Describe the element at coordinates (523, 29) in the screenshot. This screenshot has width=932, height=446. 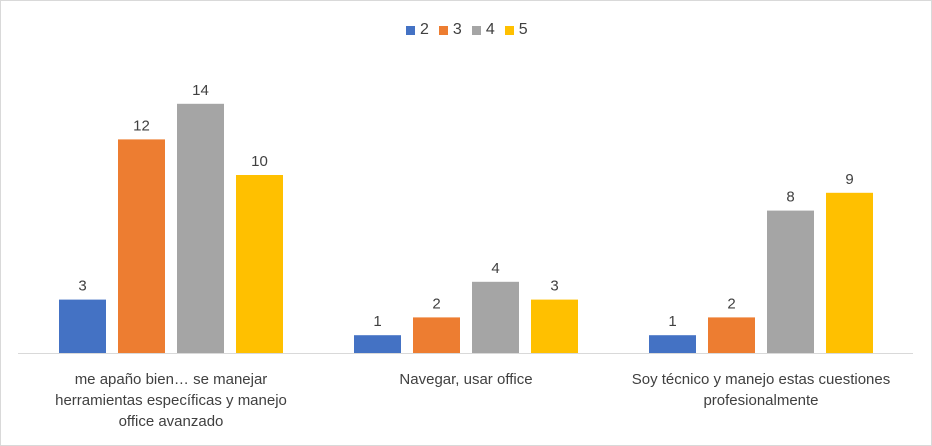
I see `legend-label: 5` at that location.